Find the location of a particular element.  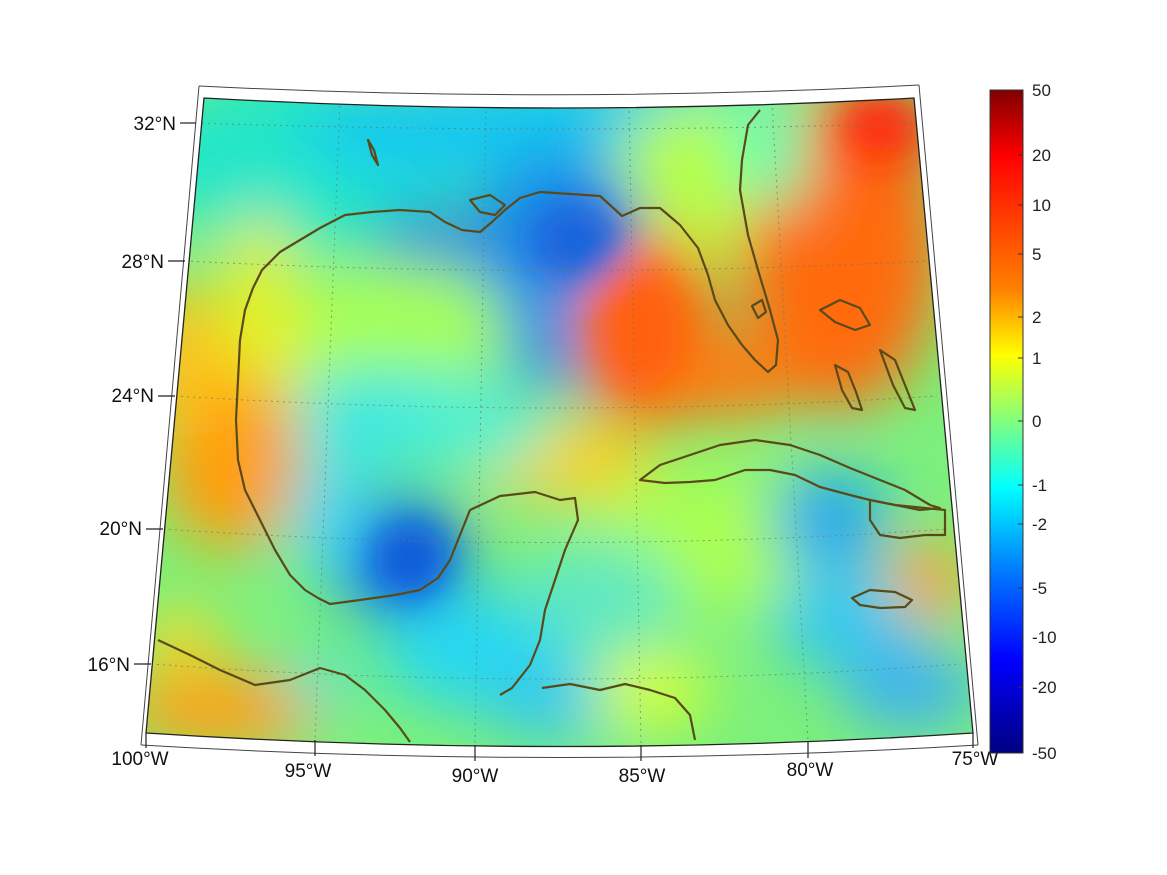

lat-label-32n: 32°N is located at coordinates (155, 124).